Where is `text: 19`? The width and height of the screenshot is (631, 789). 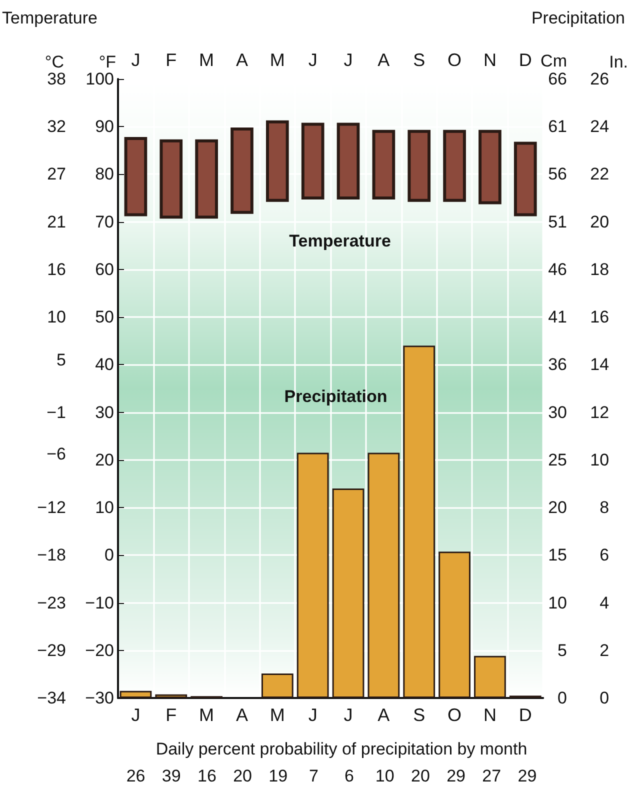 text: 19 is located at coordinates (278, 776).